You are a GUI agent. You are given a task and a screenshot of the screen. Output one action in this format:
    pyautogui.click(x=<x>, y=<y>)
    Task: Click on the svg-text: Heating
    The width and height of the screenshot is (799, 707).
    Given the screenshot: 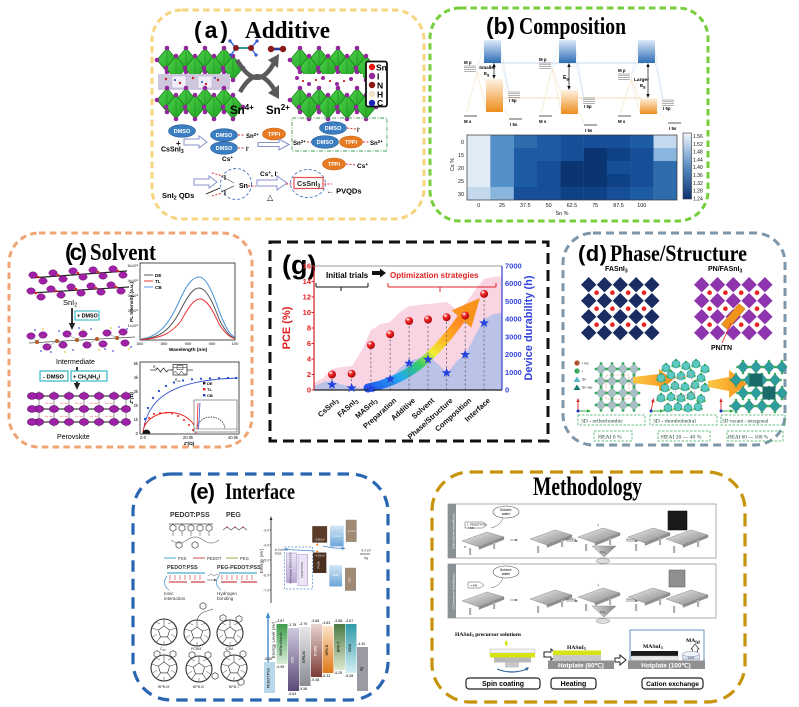 What is the action you would take?
    pyautogui.click(x=574, y=684)
    